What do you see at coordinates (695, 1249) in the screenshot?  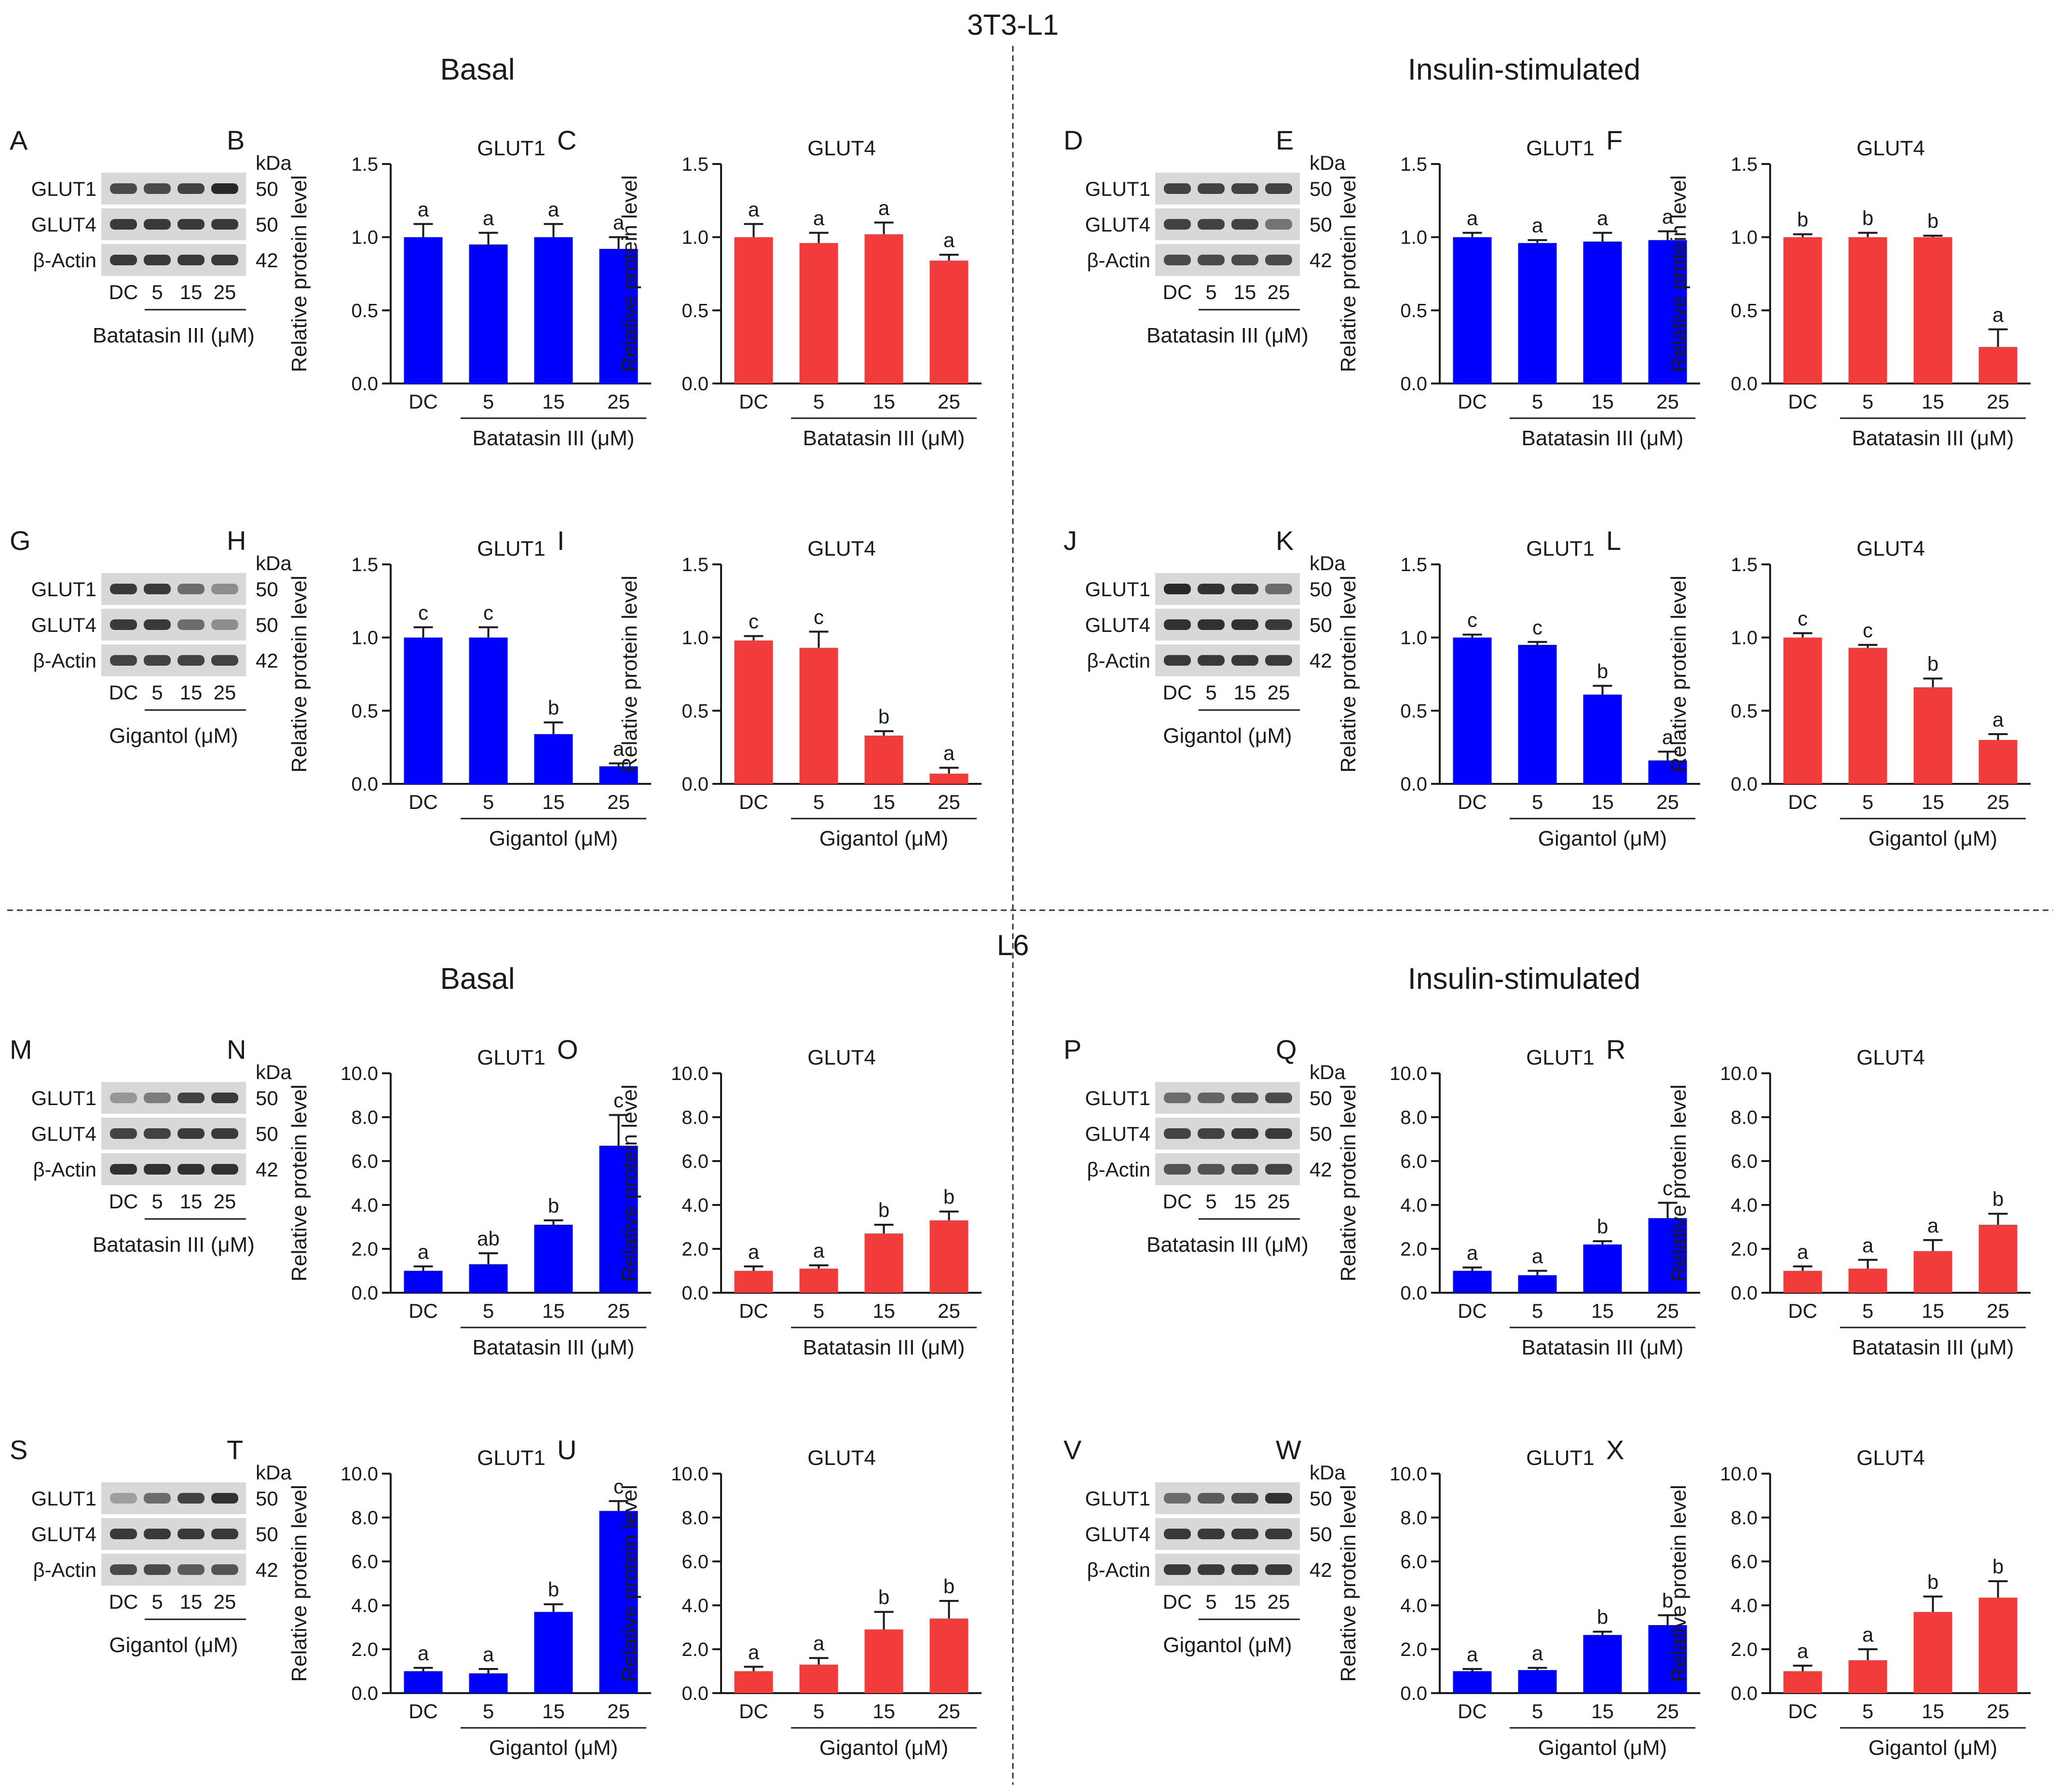 I see `y-tick-label: 2.0` at bounding box center [695, 1249].